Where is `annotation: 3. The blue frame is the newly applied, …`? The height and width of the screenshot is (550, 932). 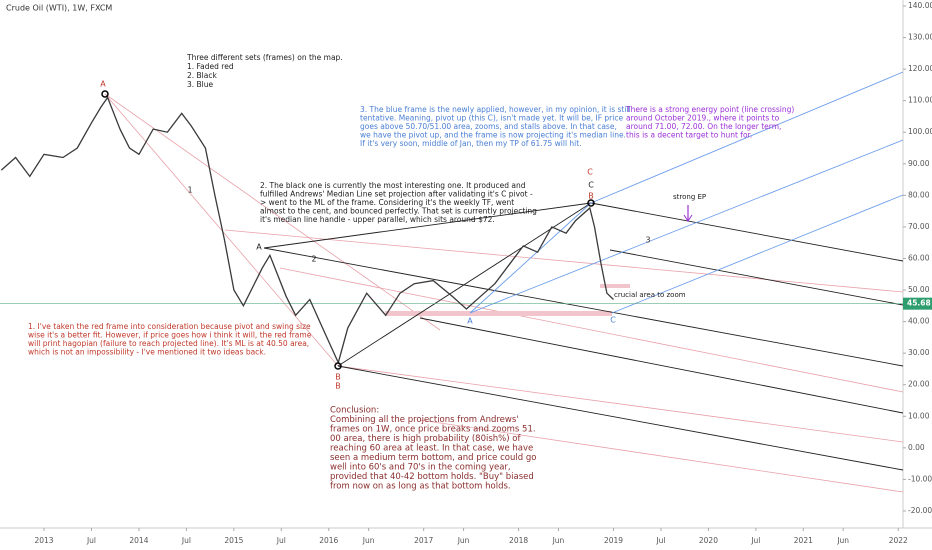 annotation: 3. The blue frame is the newly applied, … is located at coordinates (495, 109).